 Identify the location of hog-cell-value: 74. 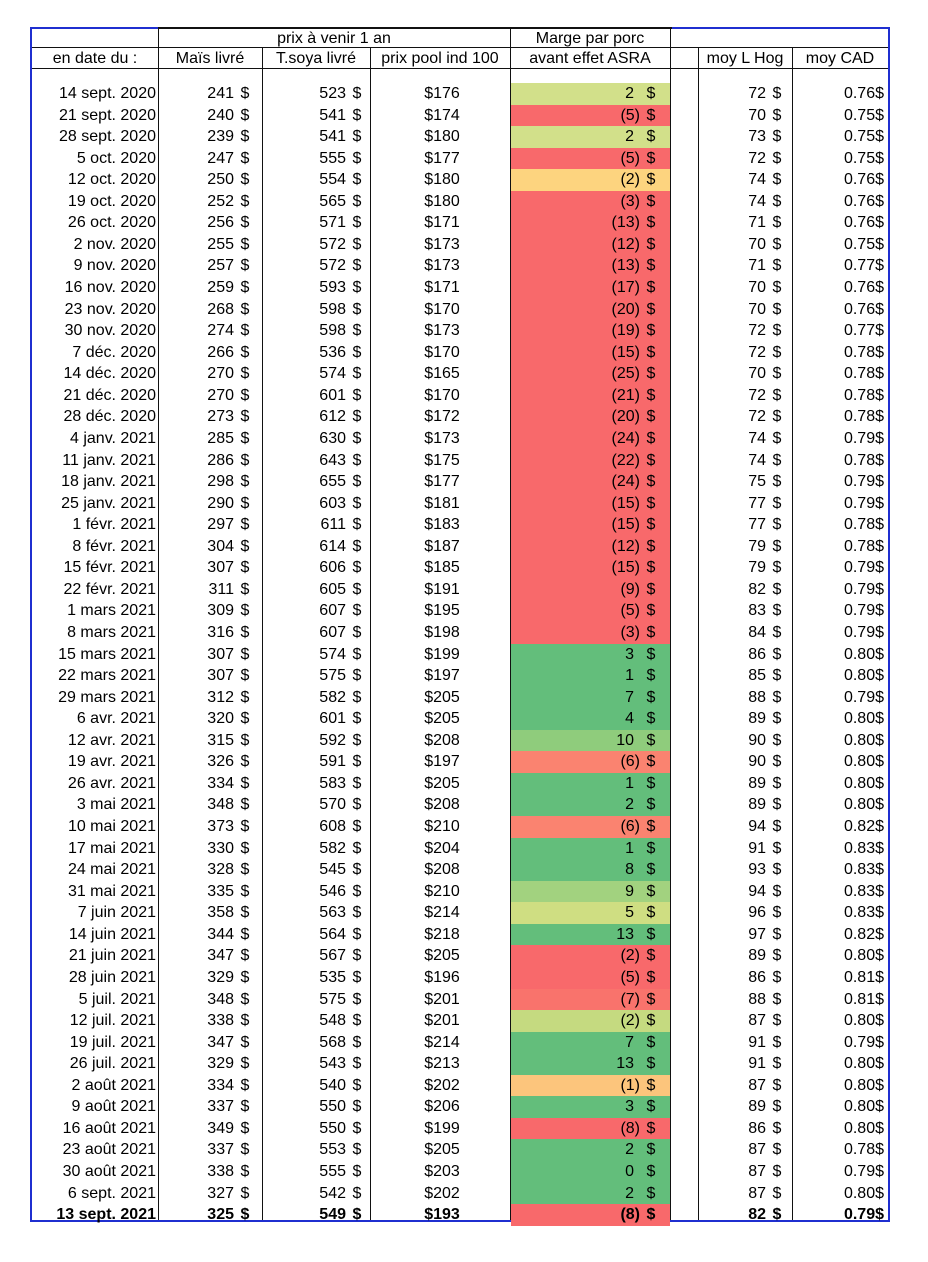
(757, 438).